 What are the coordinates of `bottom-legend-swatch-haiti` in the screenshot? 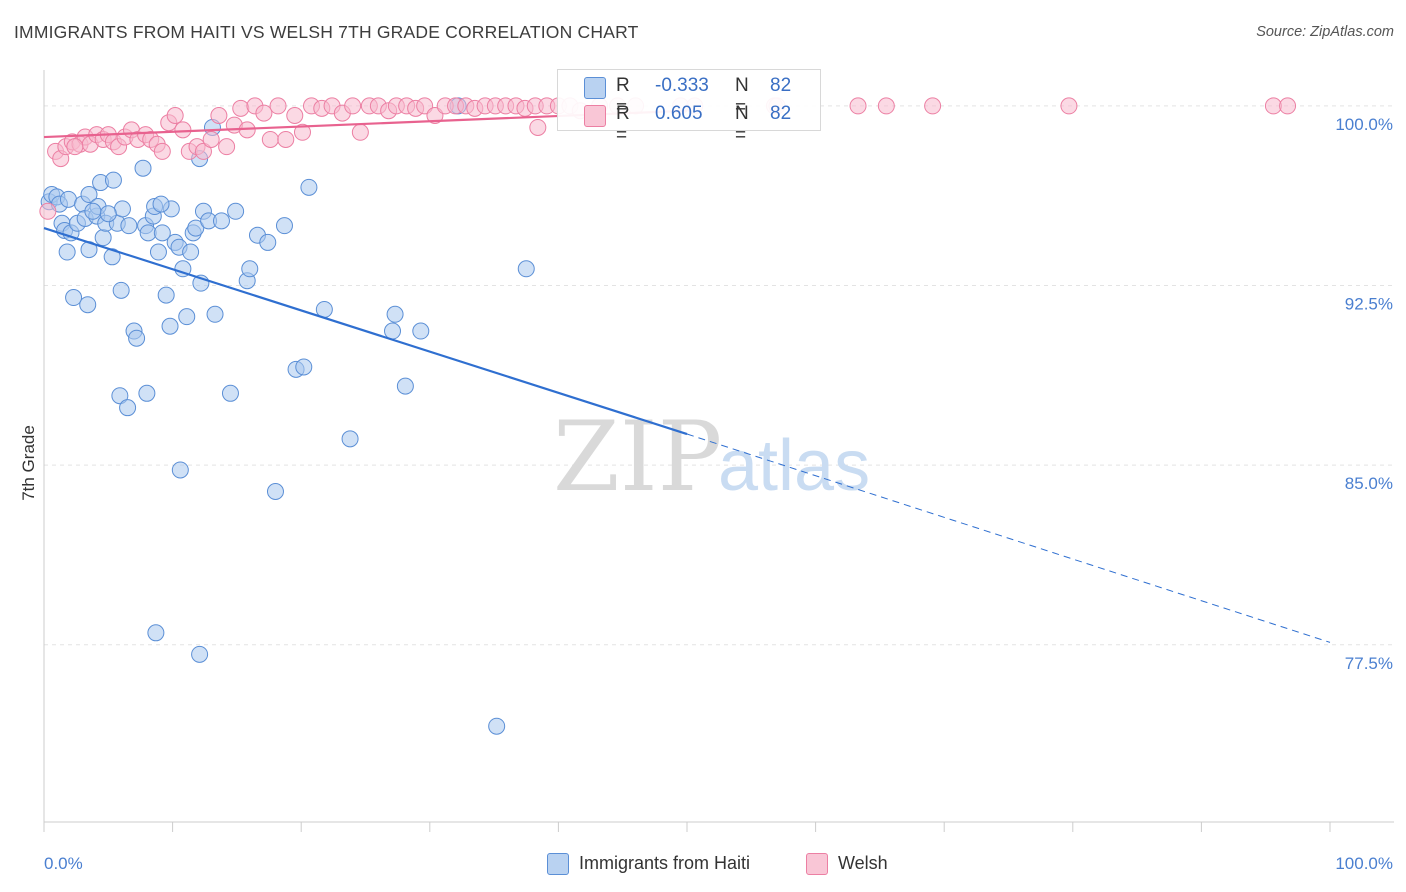 It's located at (558, 864).